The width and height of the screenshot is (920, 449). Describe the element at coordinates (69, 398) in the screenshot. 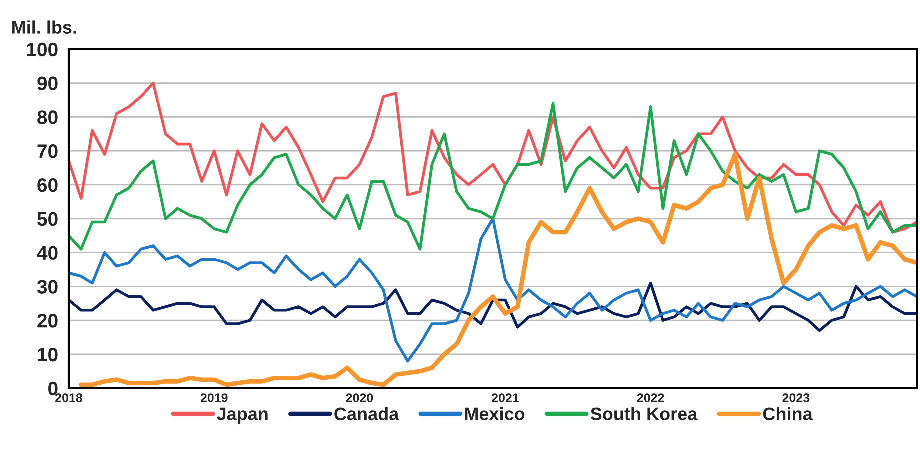

I see `x-tick-label: 2018` at that location.